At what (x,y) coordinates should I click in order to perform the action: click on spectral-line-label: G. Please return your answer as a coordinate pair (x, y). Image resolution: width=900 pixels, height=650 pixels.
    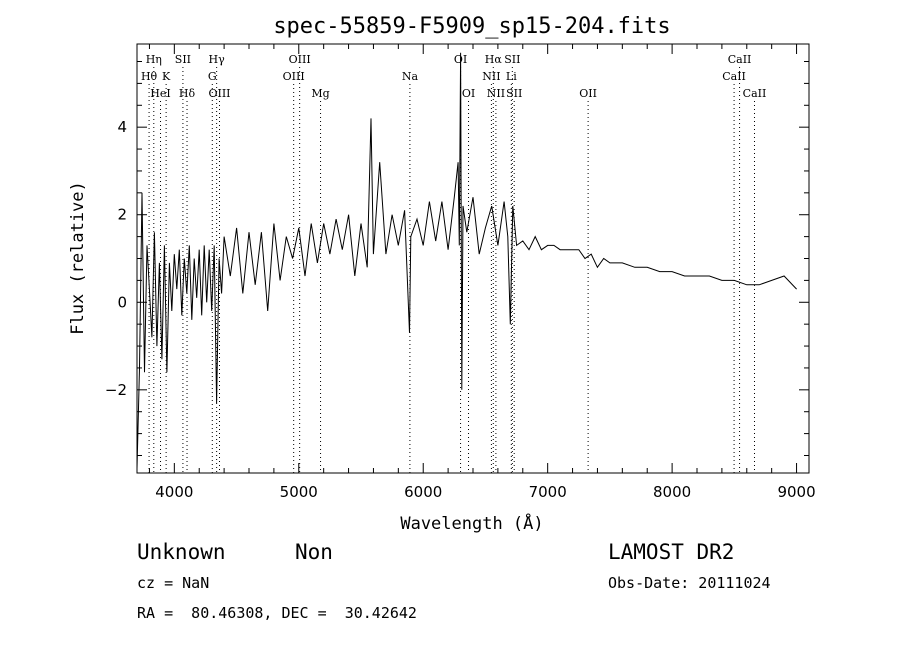
    Looking at the image, I should click on (212, 76).